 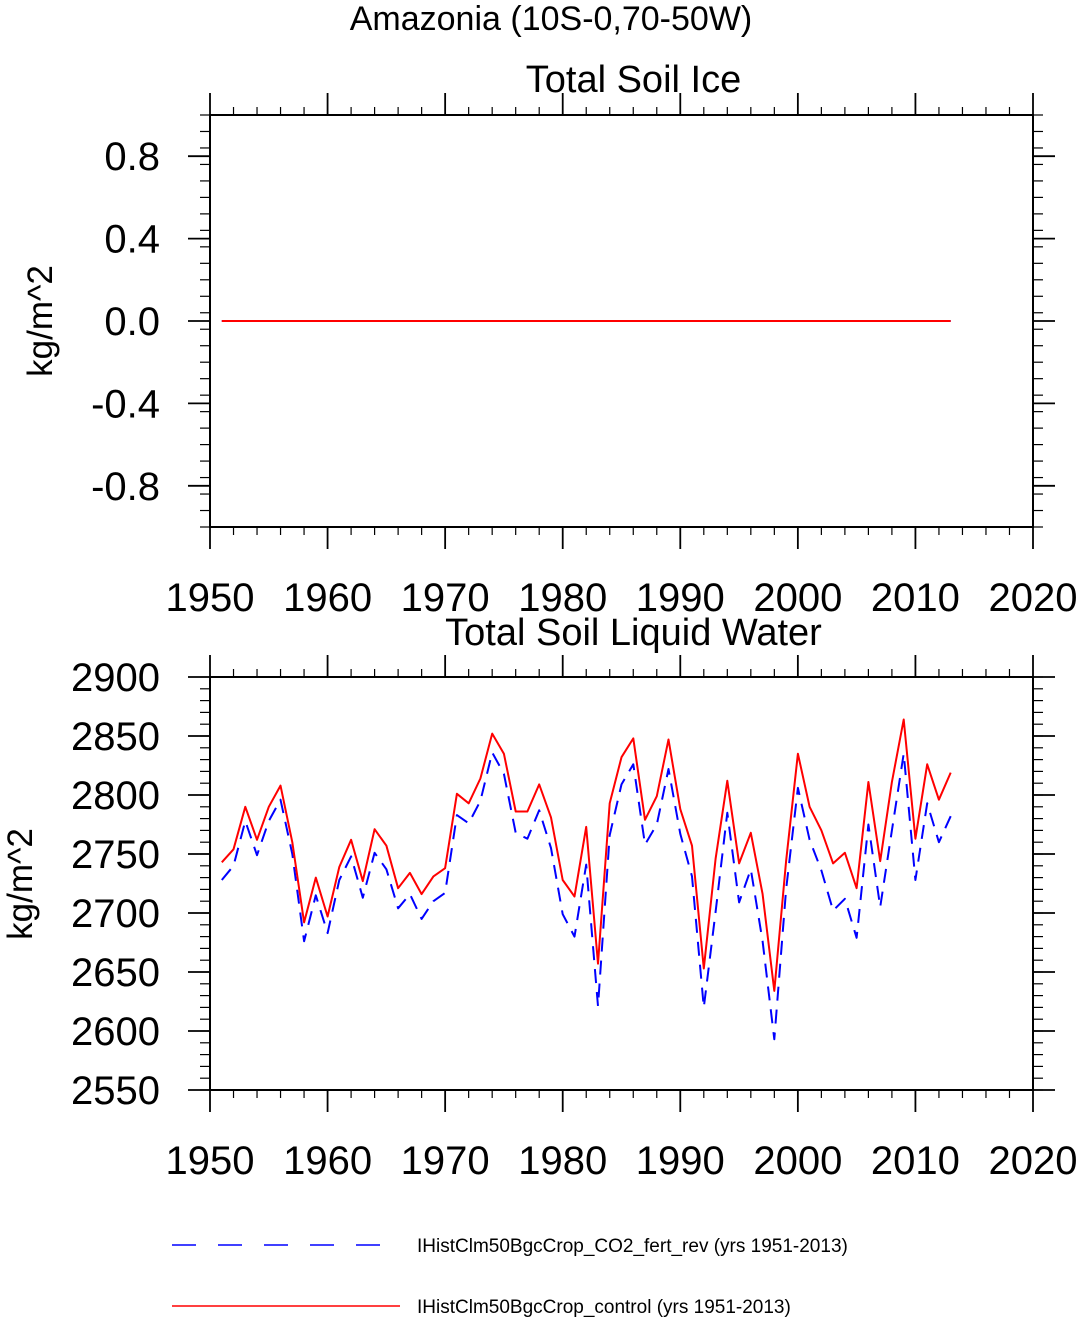 I want to click on series-line-control, so click(x=586, y=855).